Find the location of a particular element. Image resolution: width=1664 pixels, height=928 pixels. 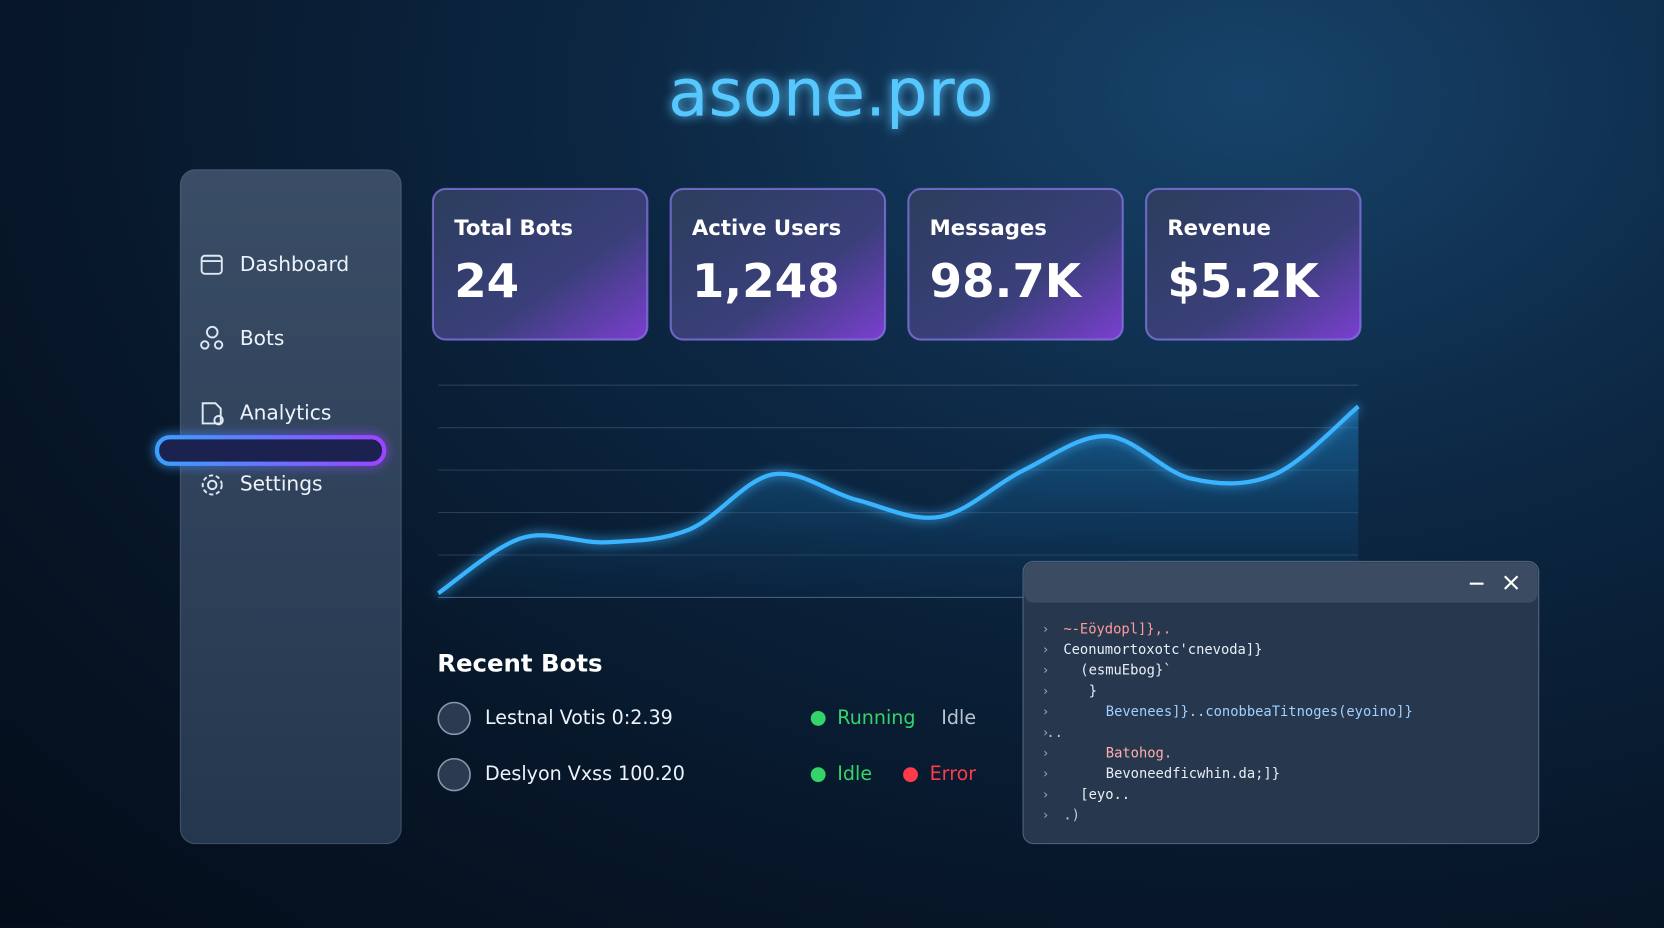

terminal-line: Bevenees]}..conobbeaTitnoges(eyoino]} is located at coordinates (1259, 712).